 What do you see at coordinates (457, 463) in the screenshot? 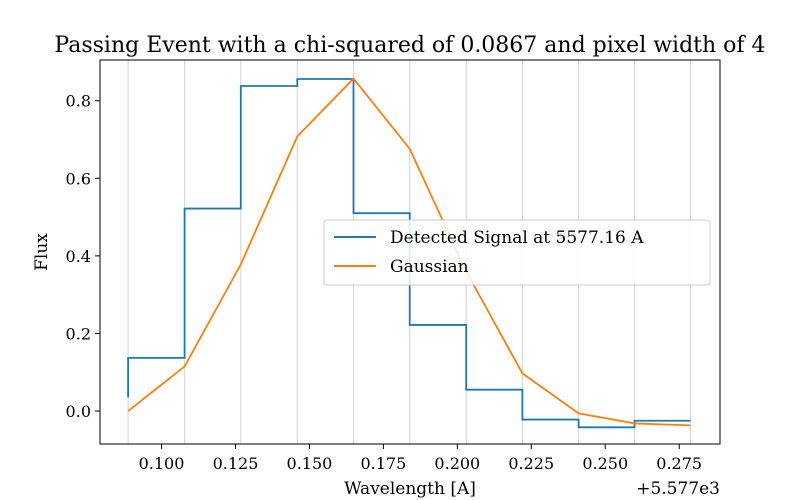
I see `x-tick-label: 0.200` at bounding box center [457, 463].